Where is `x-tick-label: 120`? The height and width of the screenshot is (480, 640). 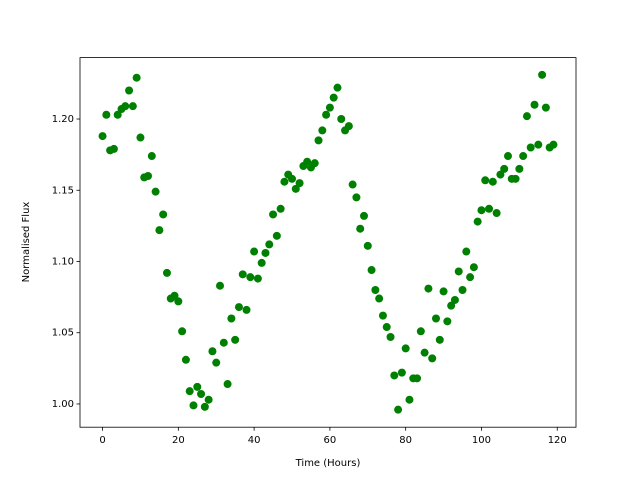 x-tick-label: 120 is located at coordinates (557, 440).